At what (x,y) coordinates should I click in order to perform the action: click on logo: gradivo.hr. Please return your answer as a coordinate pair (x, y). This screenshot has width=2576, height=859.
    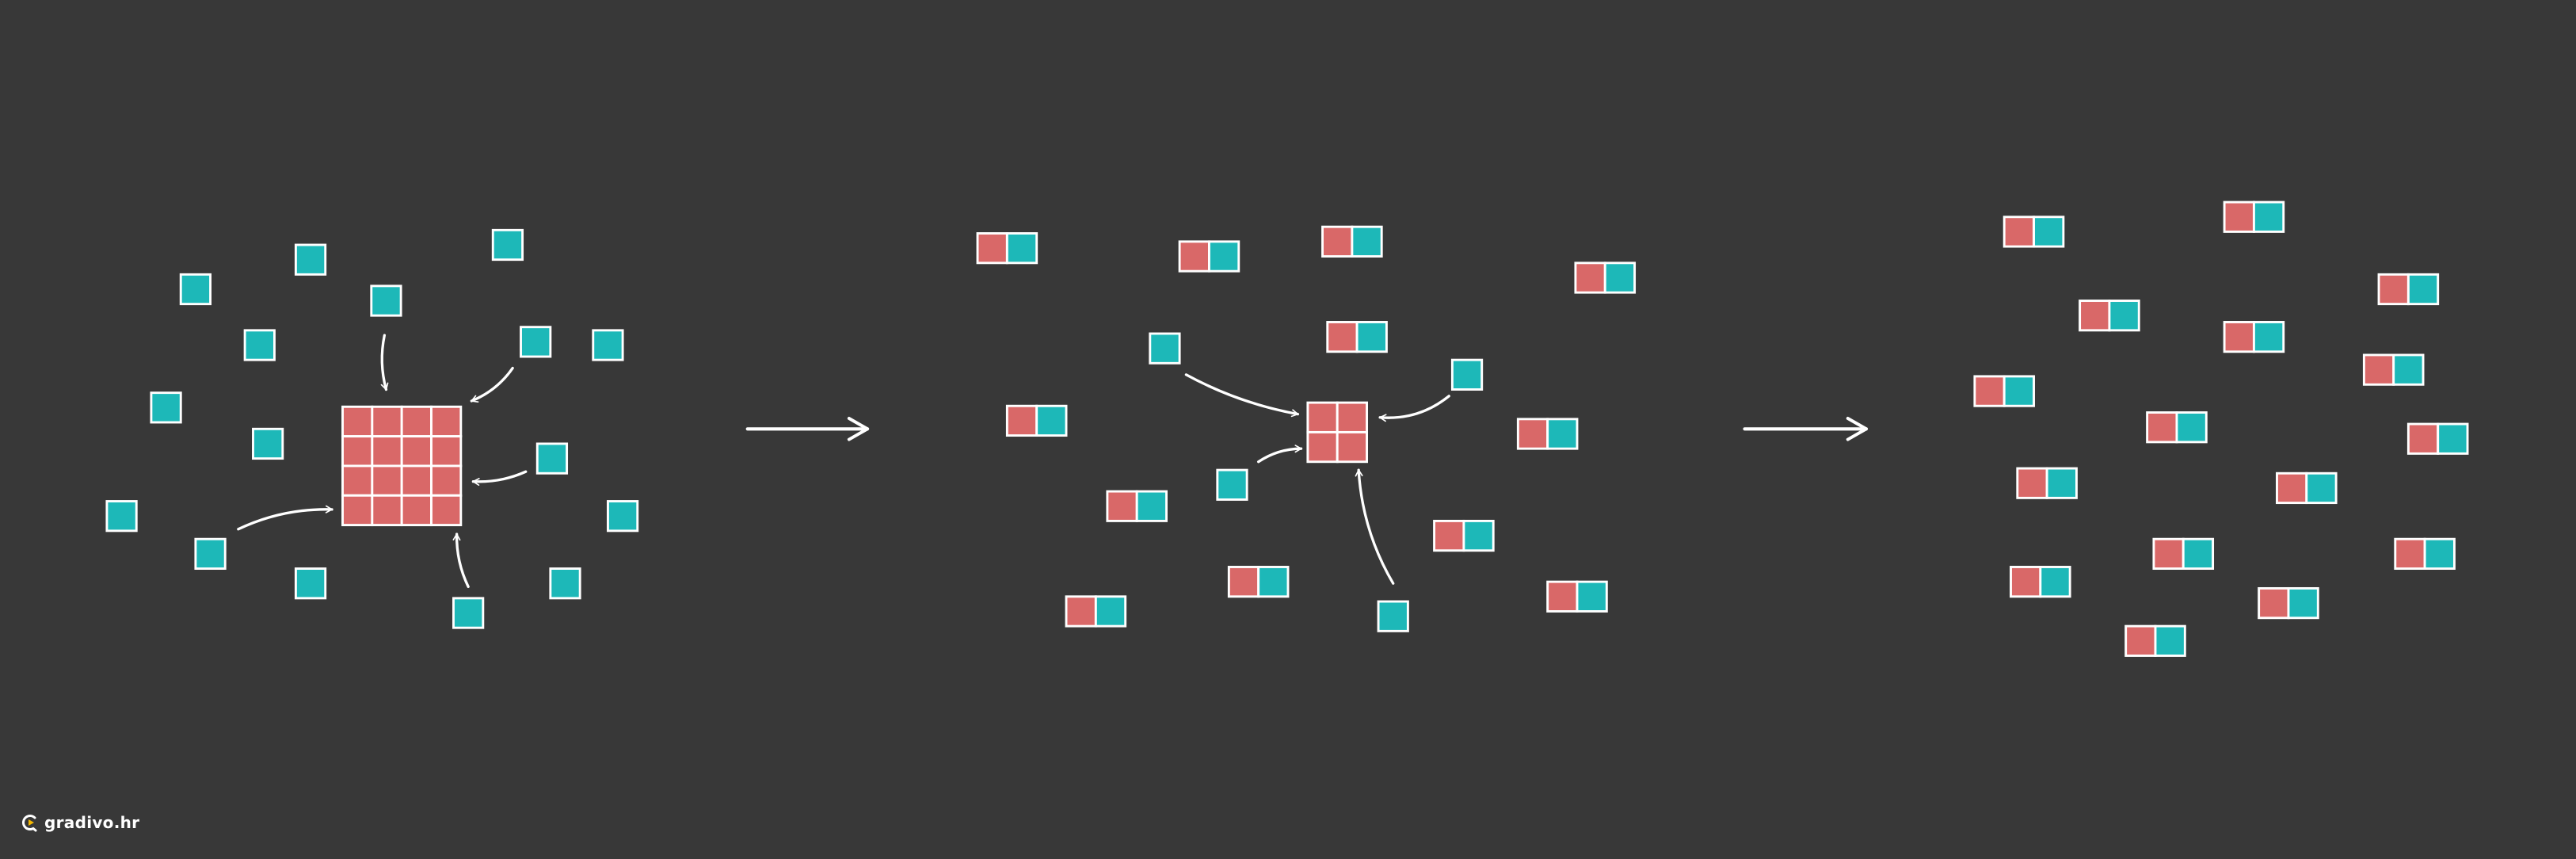
    Looking at the image, I should click on (80, 822).